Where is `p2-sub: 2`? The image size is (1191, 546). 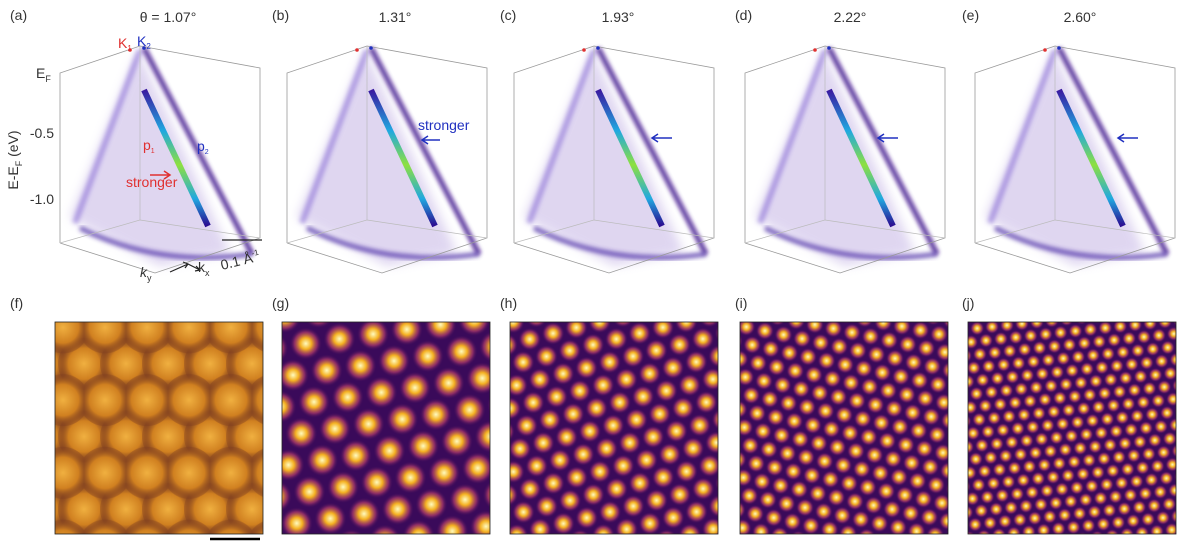 p2-sub: 2 is located at coordinates (207, 152).